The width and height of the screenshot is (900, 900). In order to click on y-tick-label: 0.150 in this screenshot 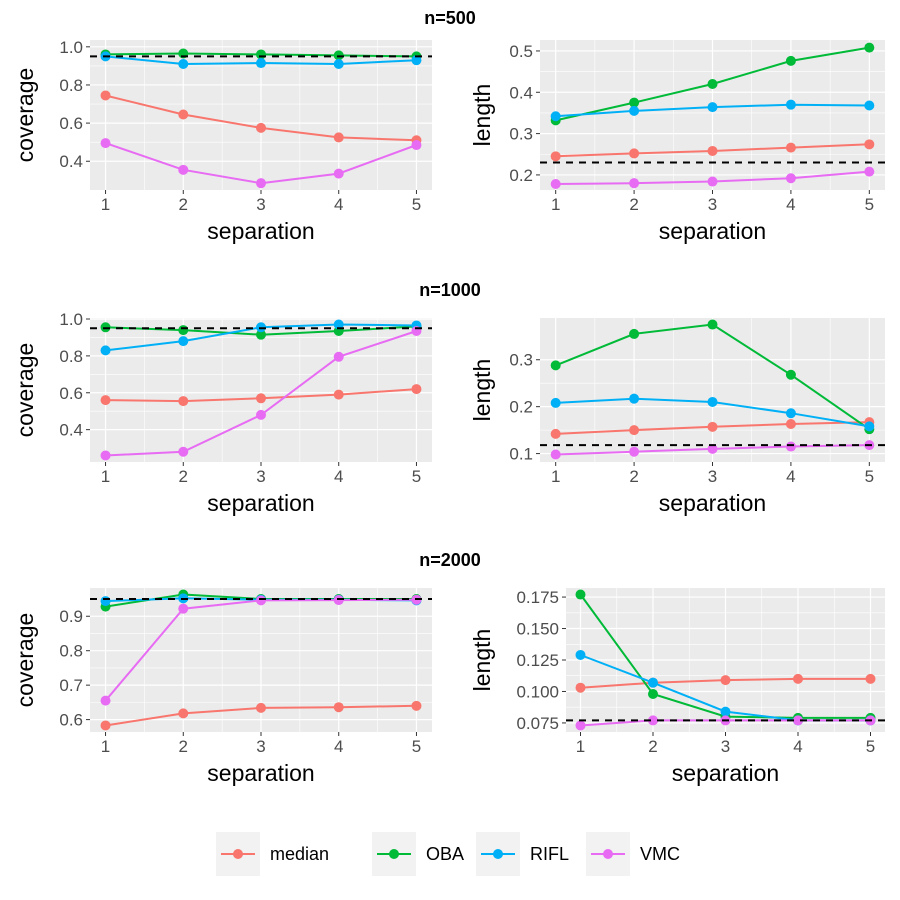, I will do `click(537, 629)`.